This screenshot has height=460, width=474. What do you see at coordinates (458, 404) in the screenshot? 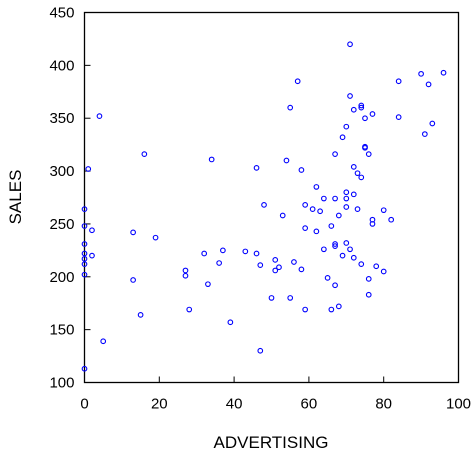
I see `x-tick-label: 100` at bounding box center [458, 404].